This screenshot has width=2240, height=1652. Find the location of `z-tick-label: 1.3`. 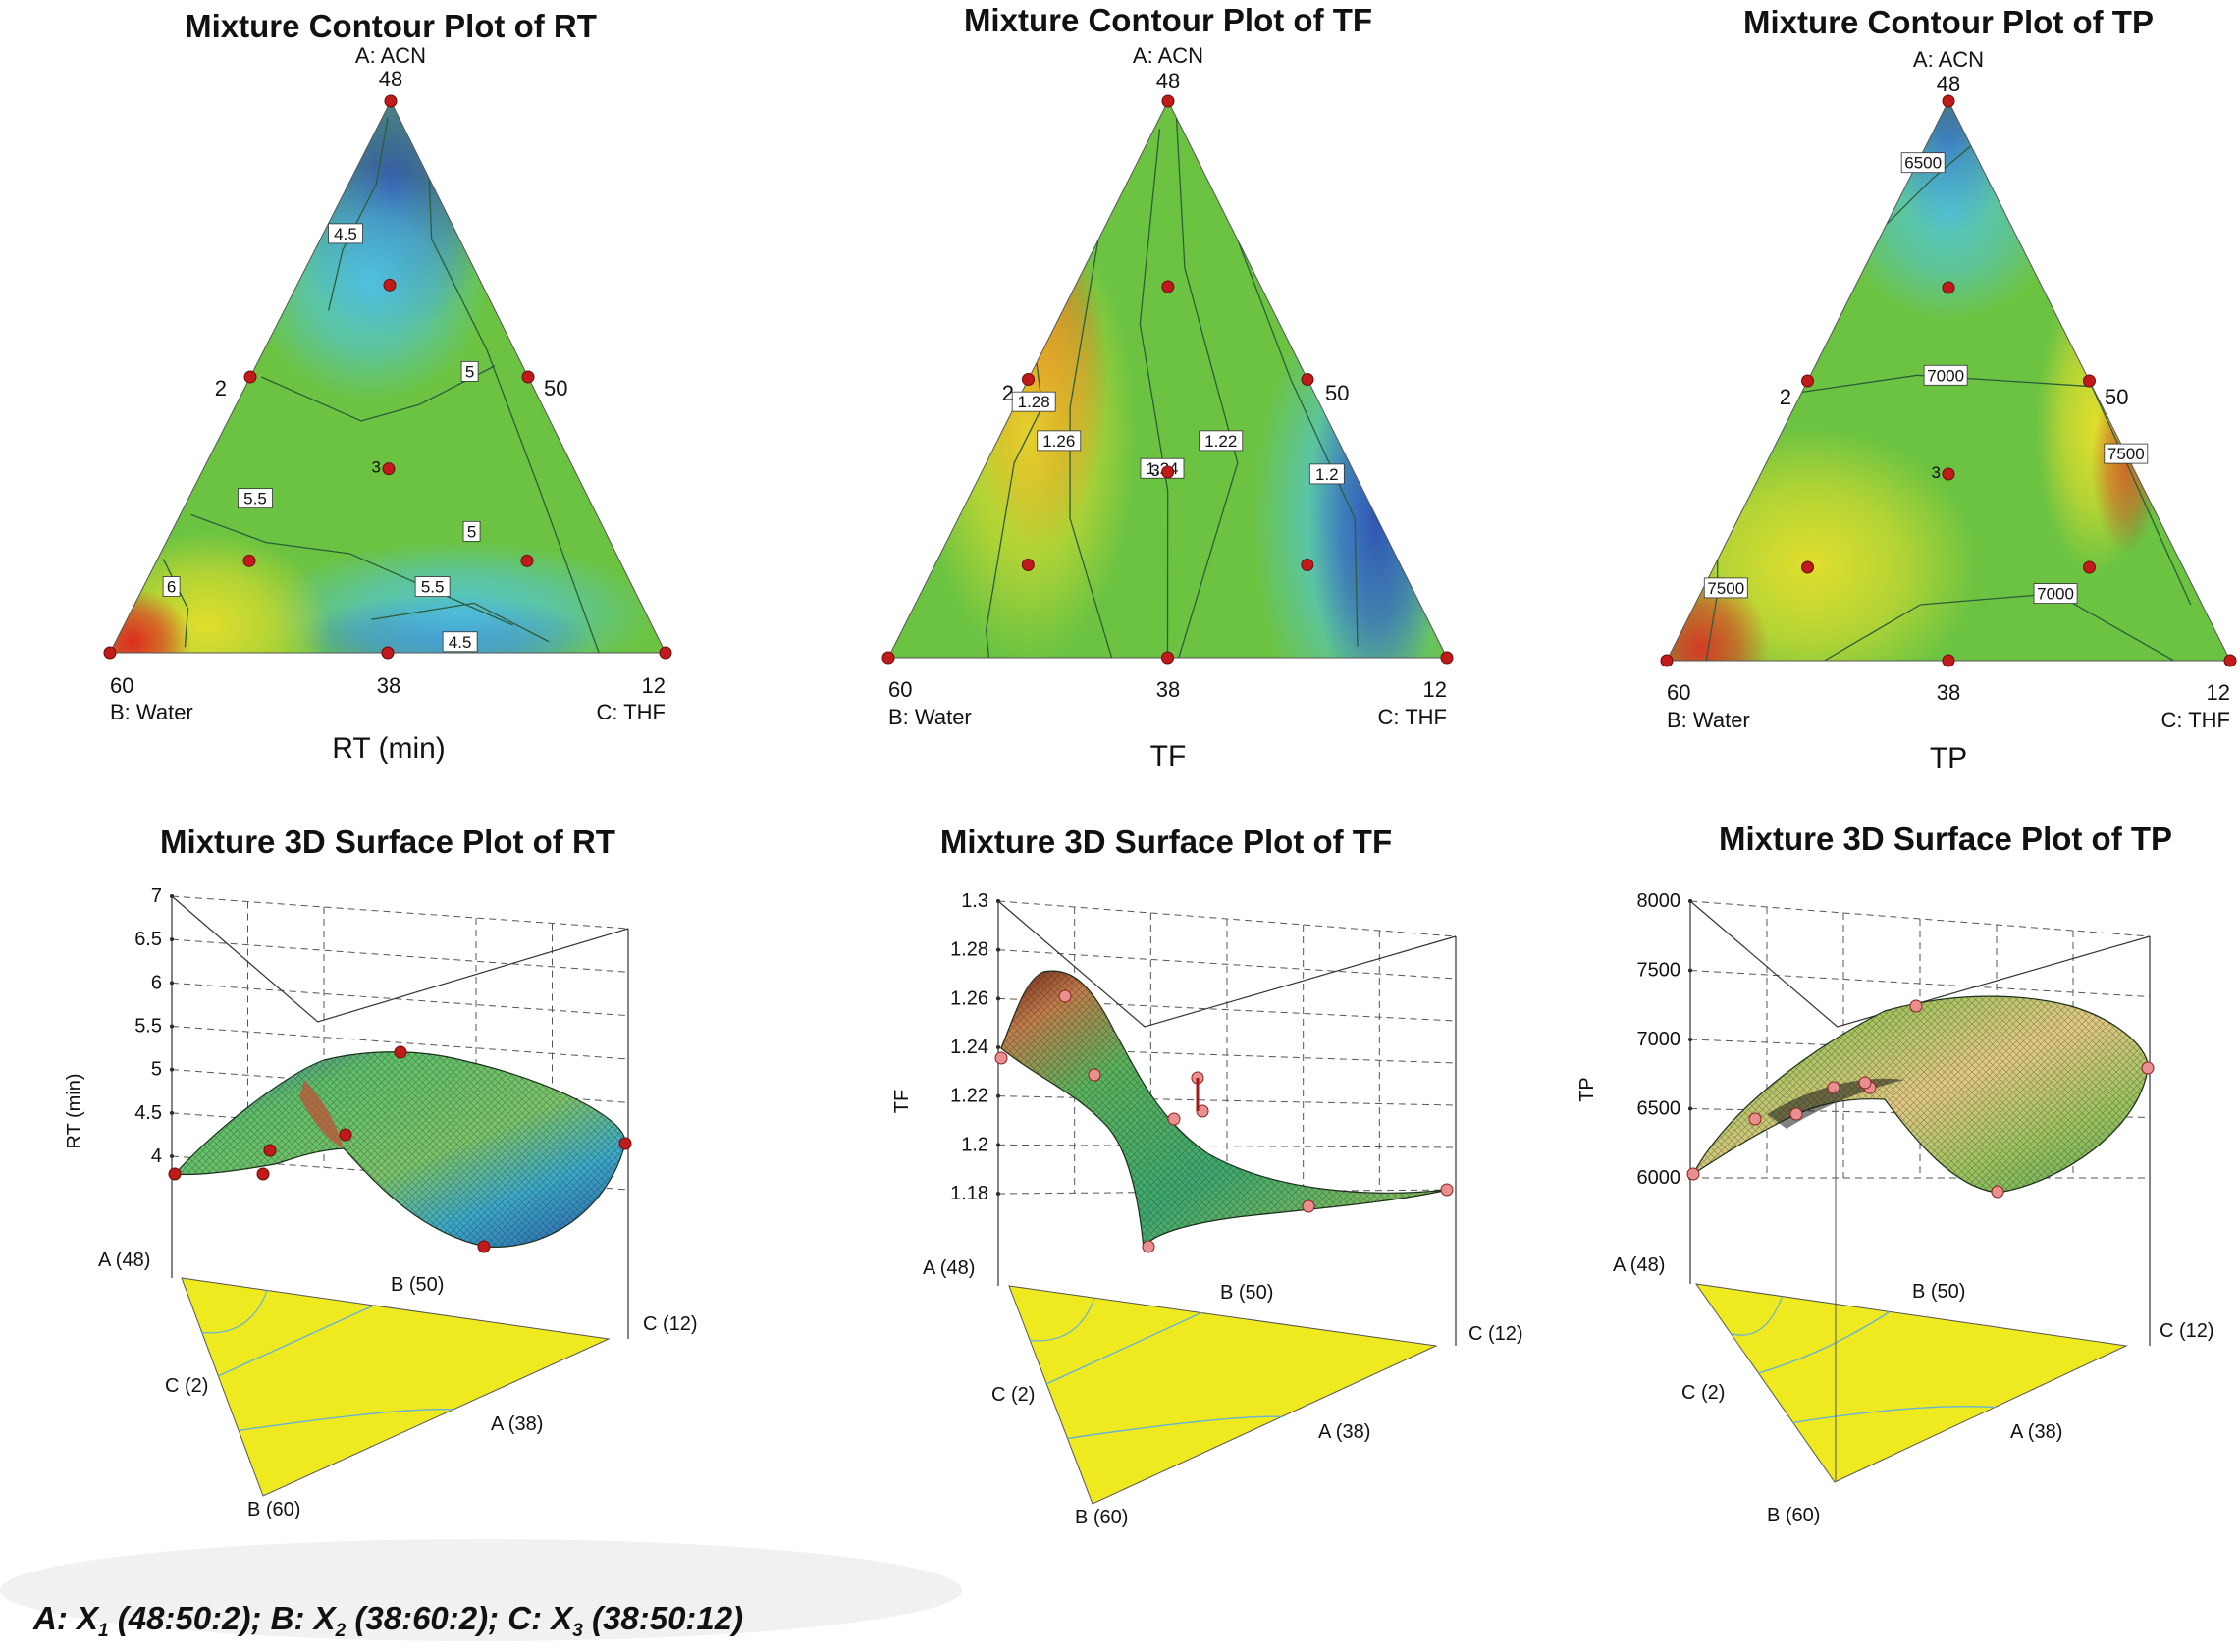

z-tick-label: 1.3 is located at coordinates (974, 901).